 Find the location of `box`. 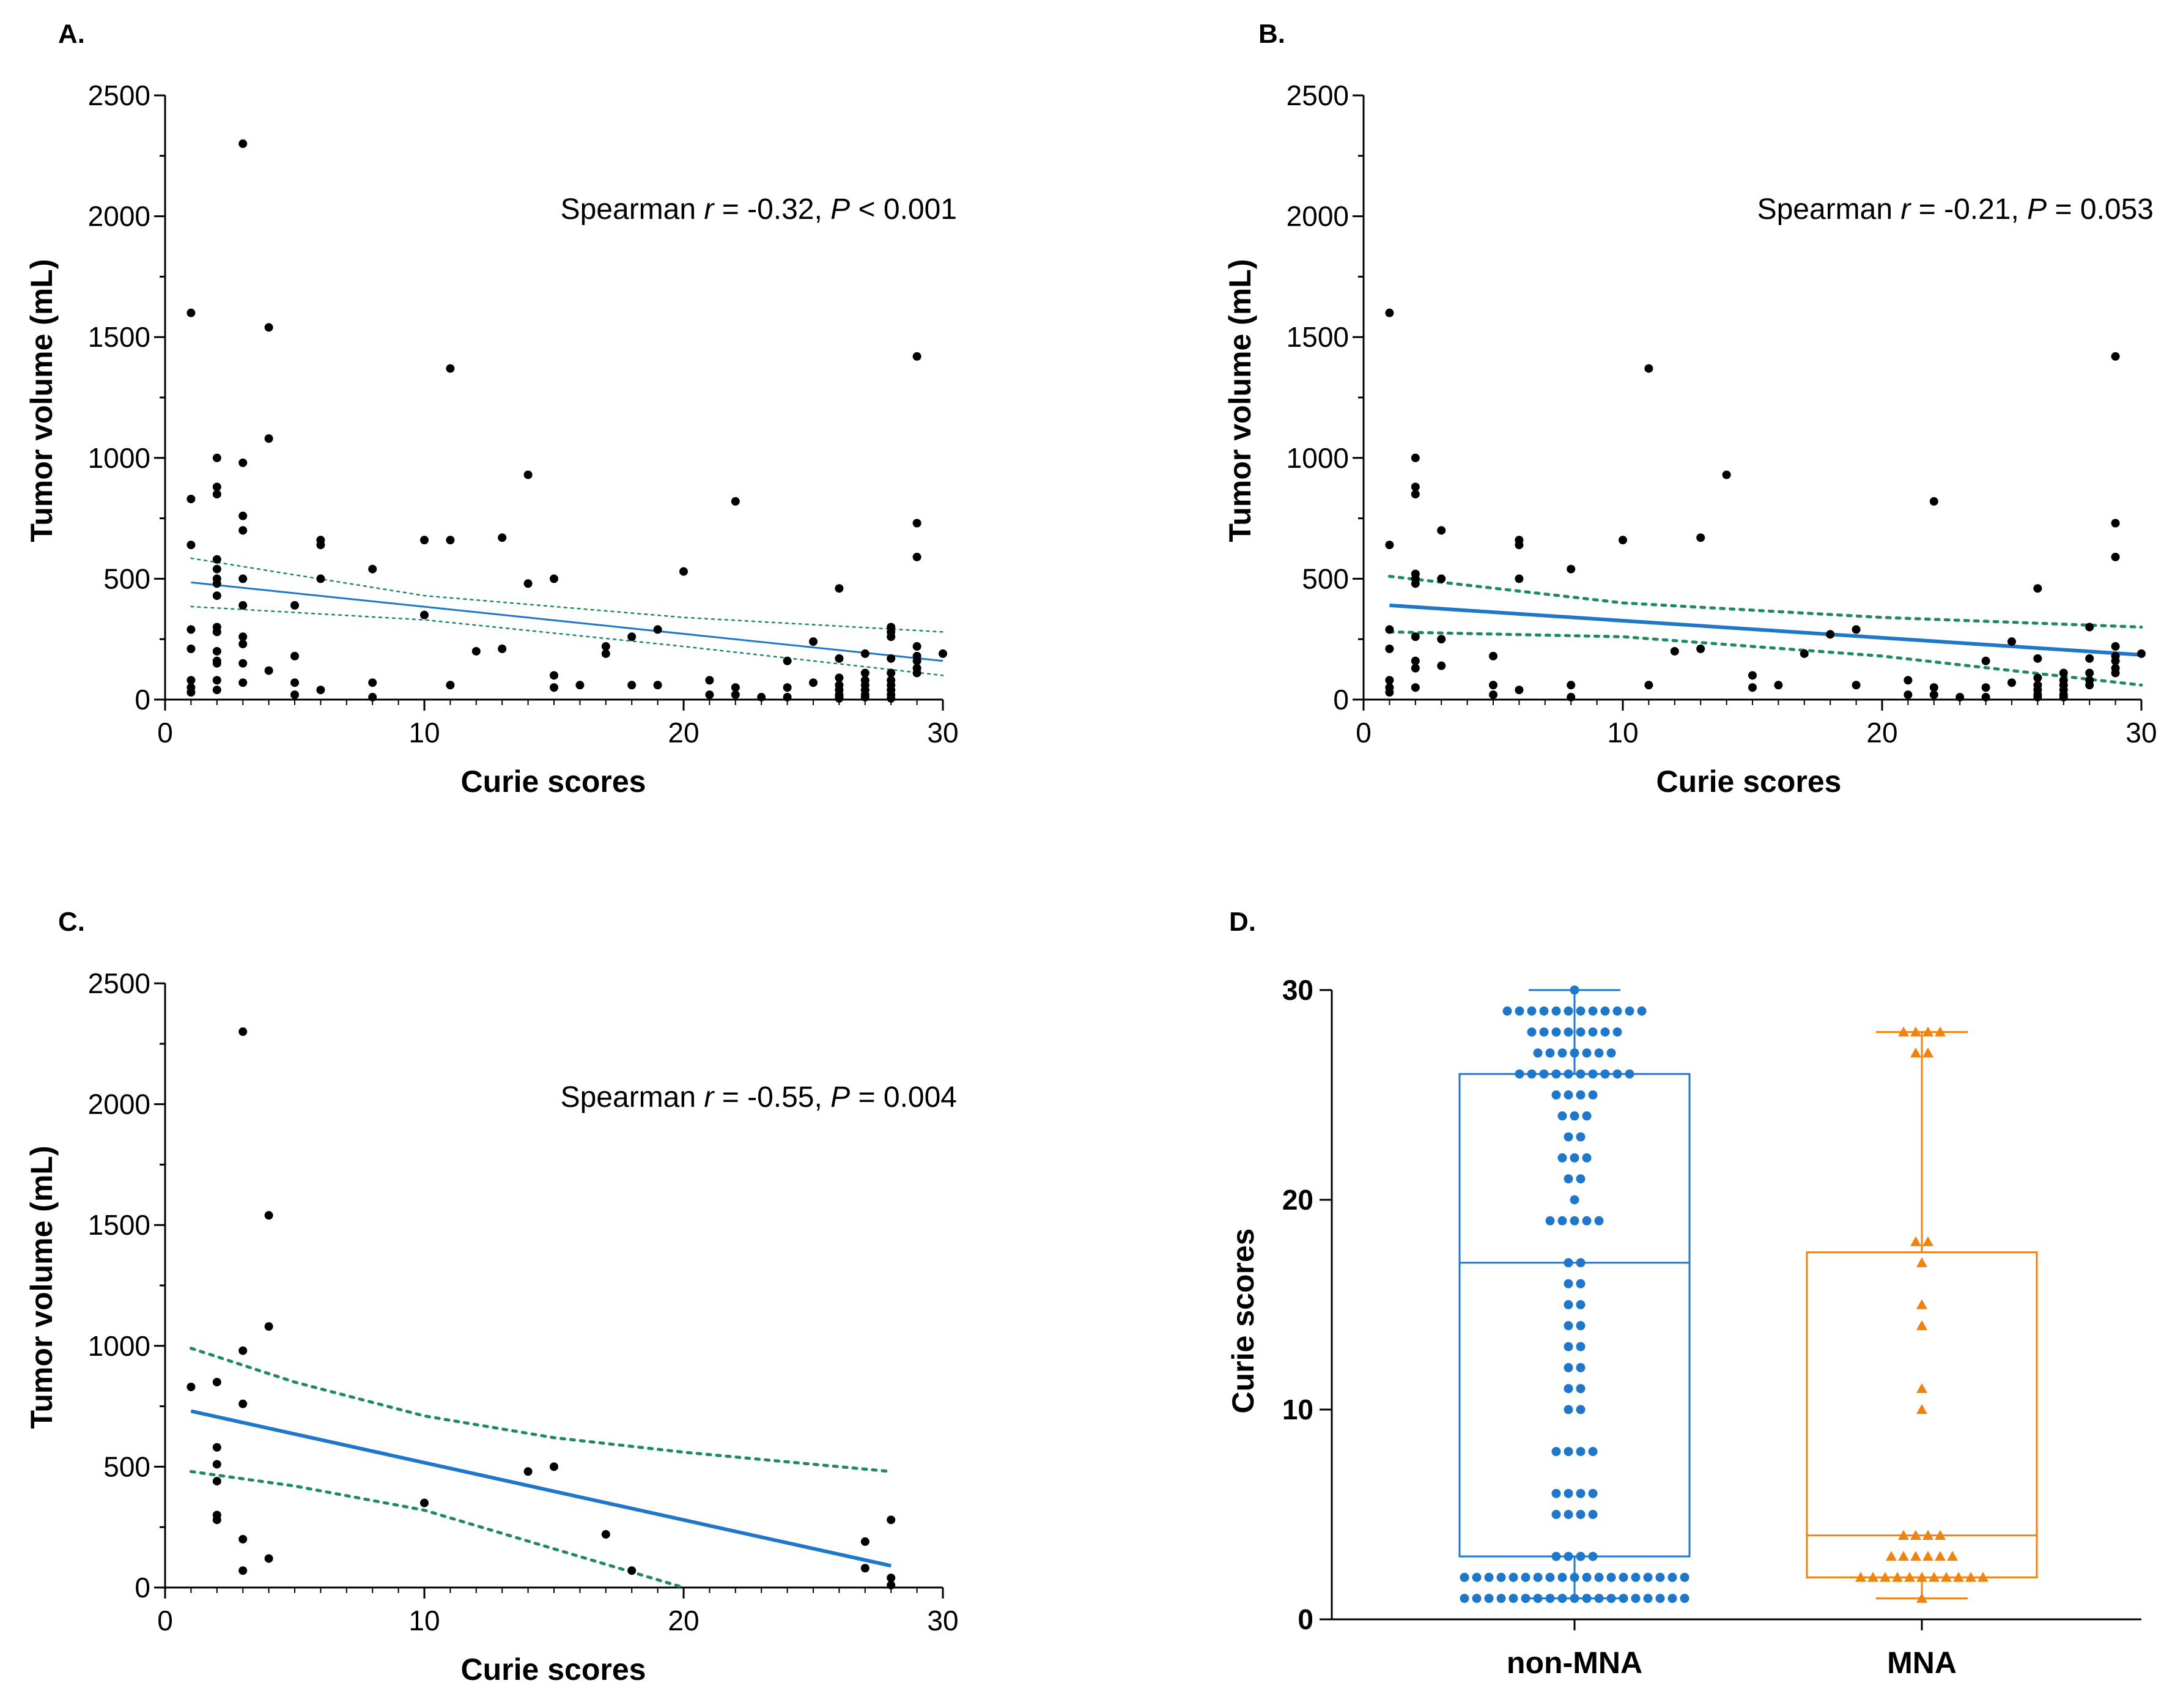

box is located at coordinates (1575, 1315).